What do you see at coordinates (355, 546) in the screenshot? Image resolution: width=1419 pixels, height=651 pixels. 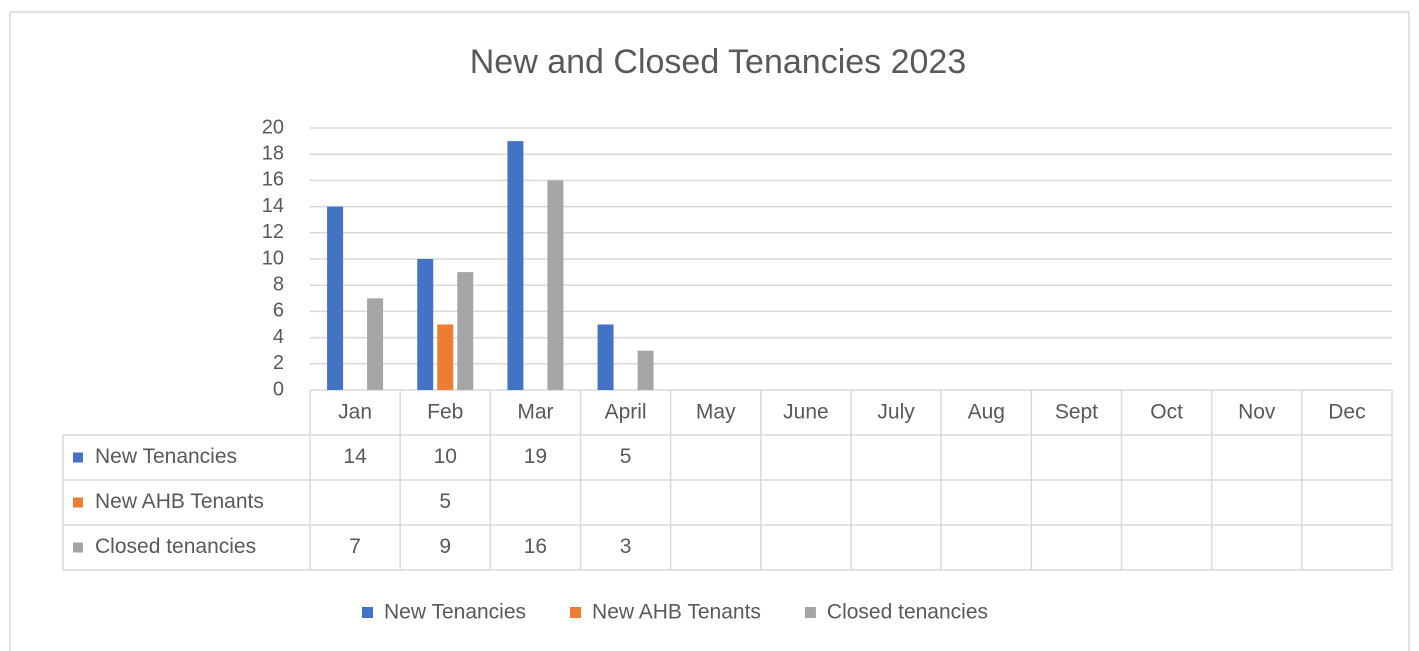 I see `table-cell: 7` at bounding box center [355, 546].